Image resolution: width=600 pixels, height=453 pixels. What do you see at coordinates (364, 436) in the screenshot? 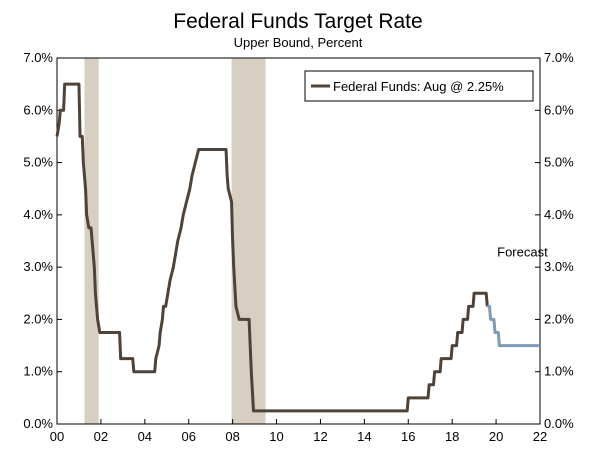
I see `x-tick-label-7: 14` at bounding box center [364, 436].